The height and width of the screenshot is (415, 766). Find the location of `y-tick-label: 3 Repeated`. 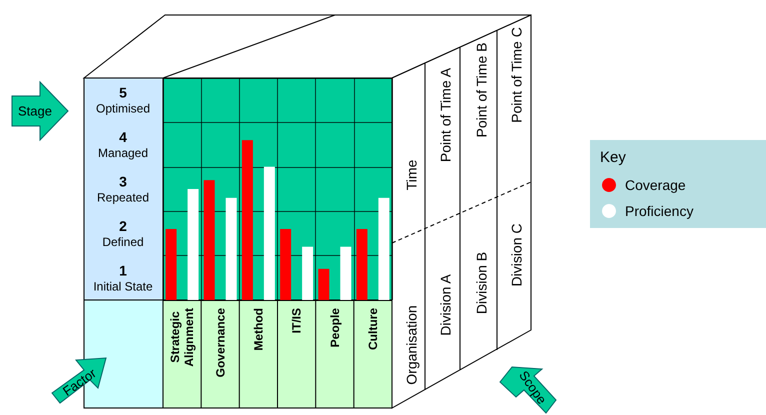

y-tick-label: 3 Repeated is located at coordinates (123, 189).